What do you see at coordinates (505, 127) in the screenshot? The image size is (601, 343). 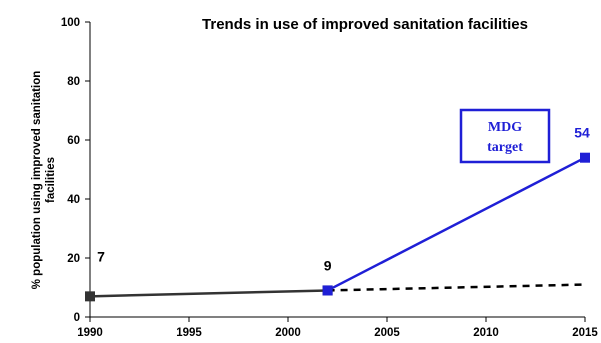 I see `mdg-target-line-1: MDG` at bounding box center [505, 127].